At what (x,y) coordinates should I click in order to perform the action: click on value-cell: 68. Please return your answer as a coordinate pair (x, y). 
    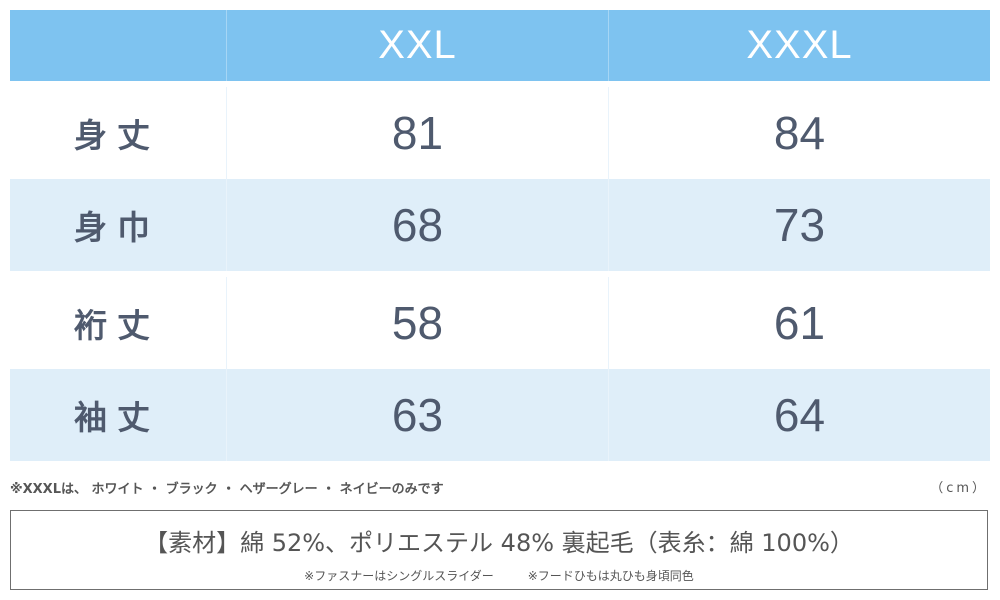
    Looking at the image, I should click on (417, 225).